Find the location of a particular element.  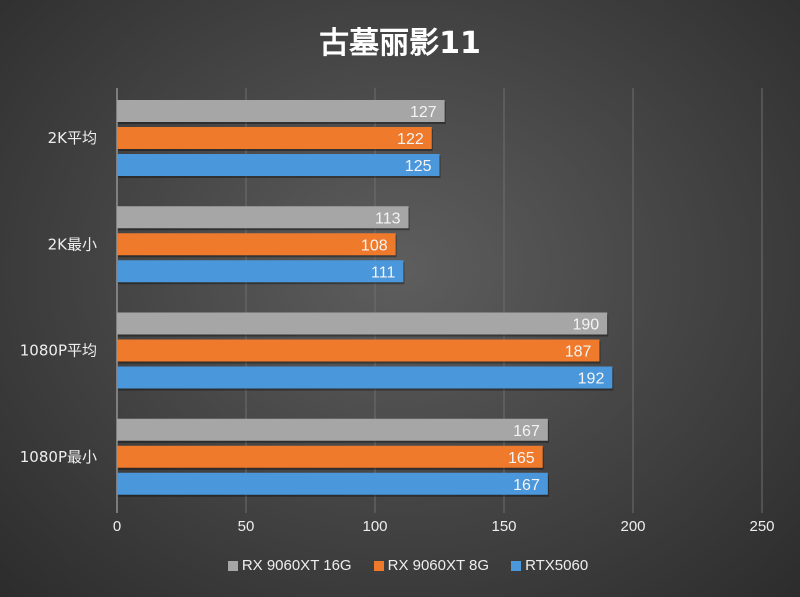

legend-label: RTX5060 is located at coordinates (557, 565).